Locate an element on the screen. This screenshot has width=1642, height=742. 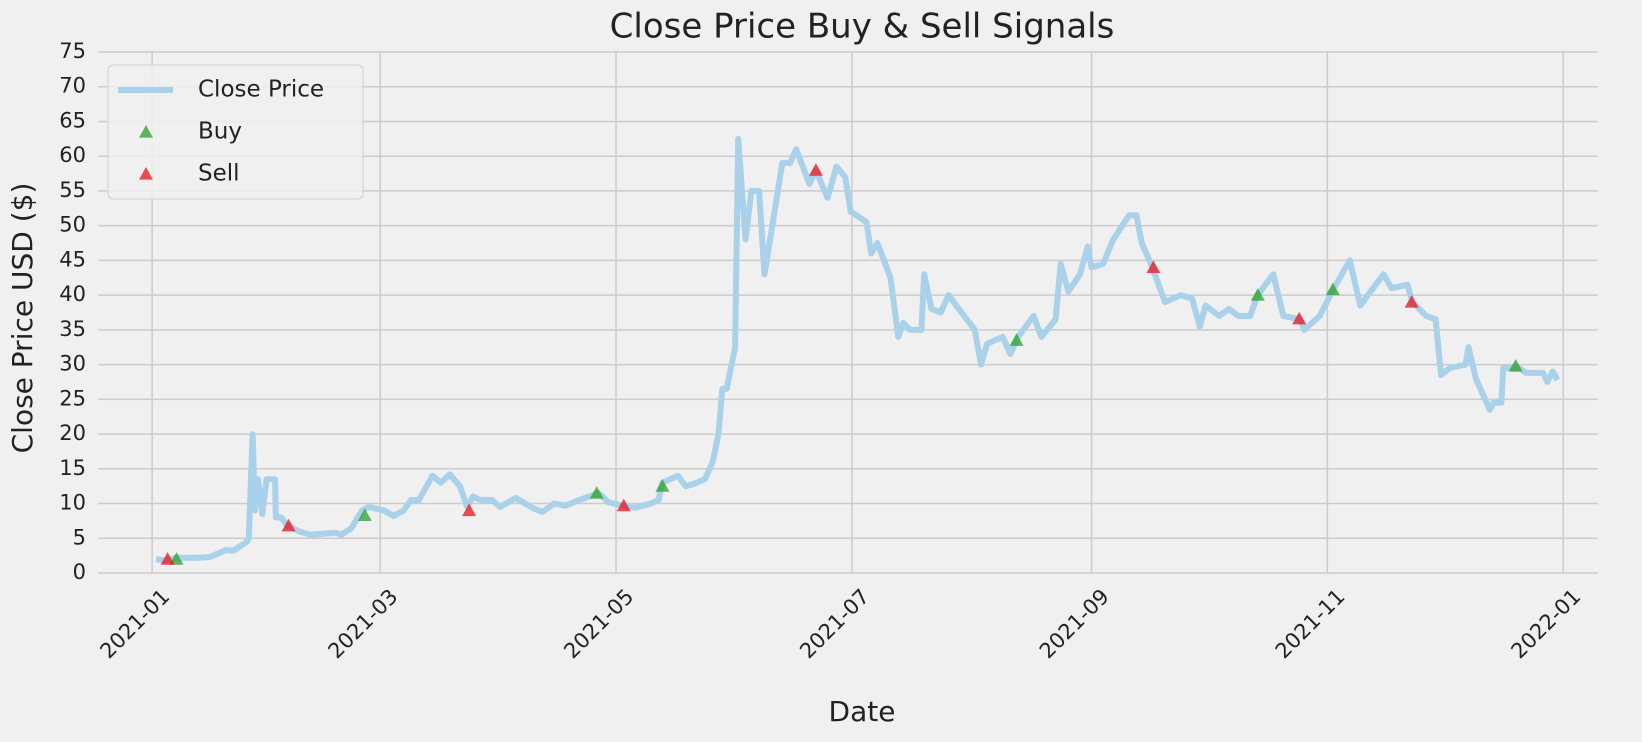
y-tick-label: 10 is located at coordinates (72, 503).